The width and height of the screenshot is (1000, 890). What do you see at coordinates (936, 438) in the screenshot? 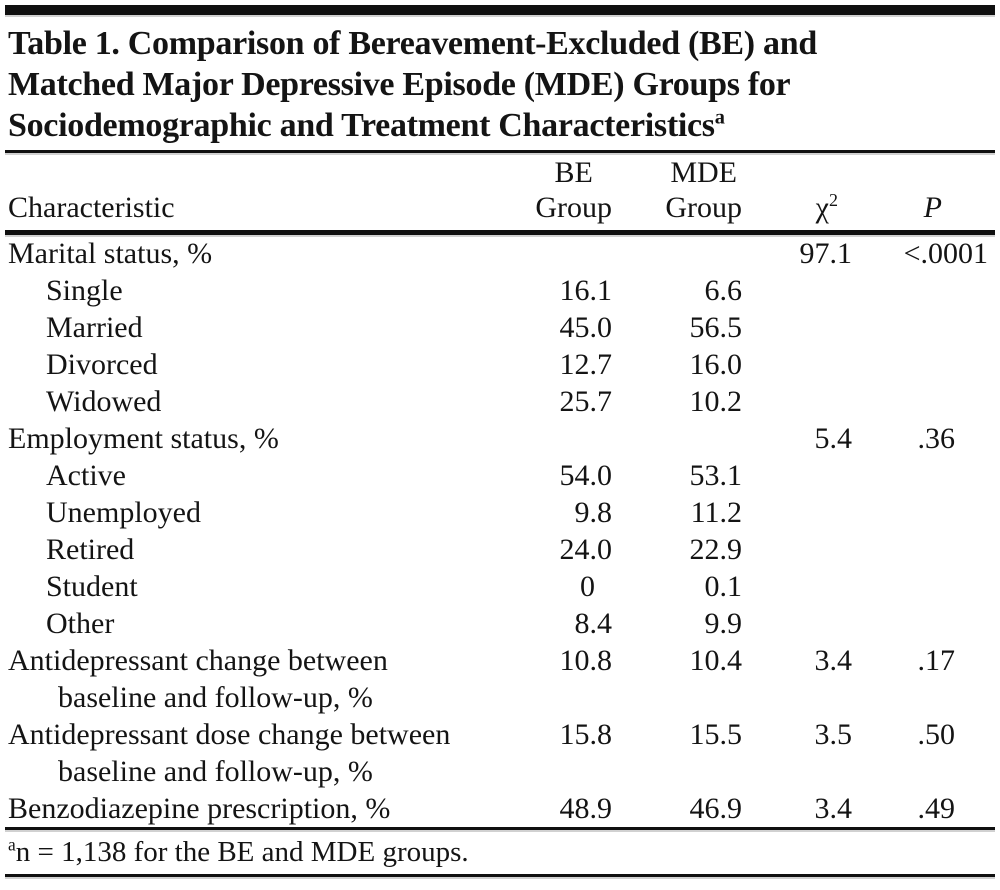
I see `p-value-cell: .36` at bounding box center [936, 438].